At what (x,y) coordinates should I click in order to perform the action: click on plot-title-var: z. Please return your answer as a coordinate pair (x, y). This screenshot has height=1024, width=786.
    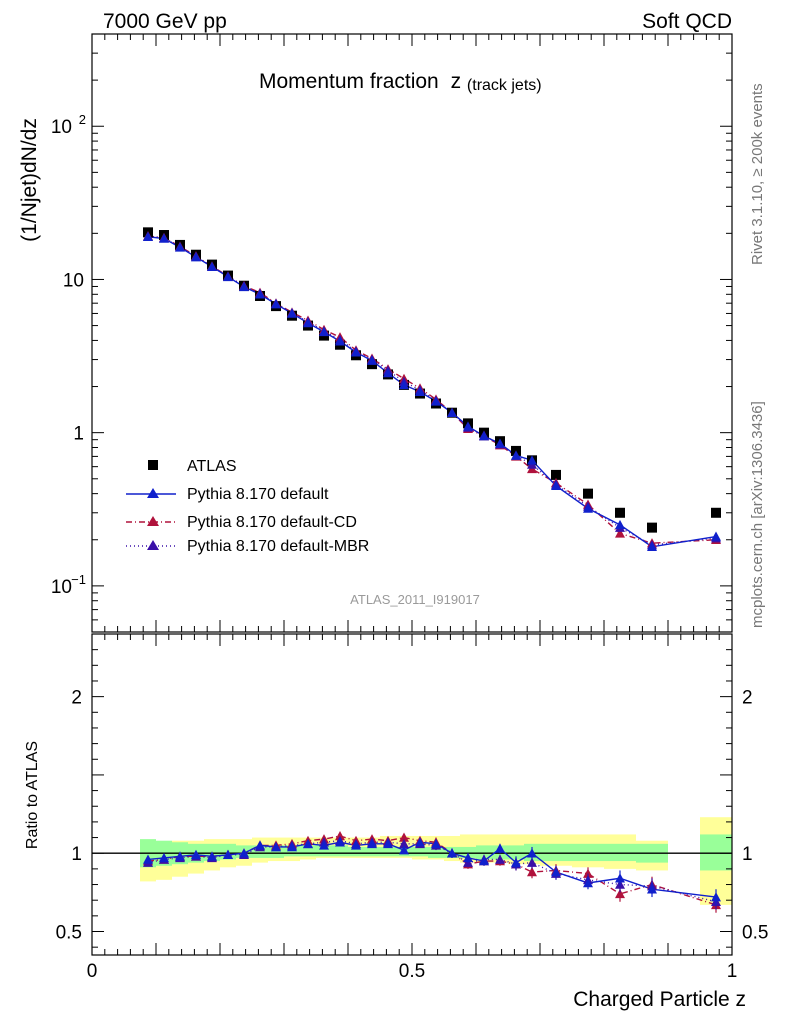
    Looking at the image, I should click on (456, 81).